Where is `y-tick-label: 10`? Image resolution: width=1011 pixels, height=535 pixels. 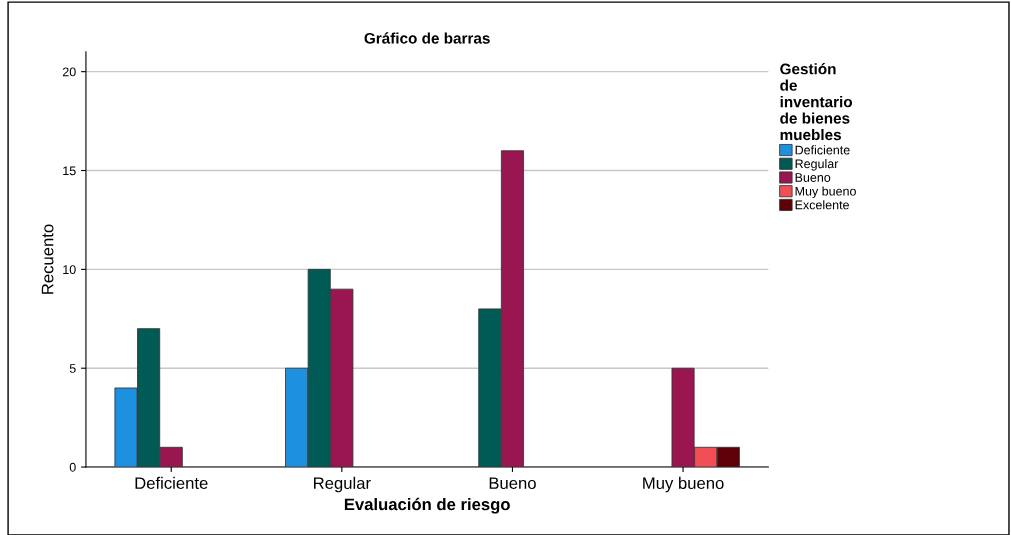
y-tick-label: 10 is located at coordinates (69, 270).